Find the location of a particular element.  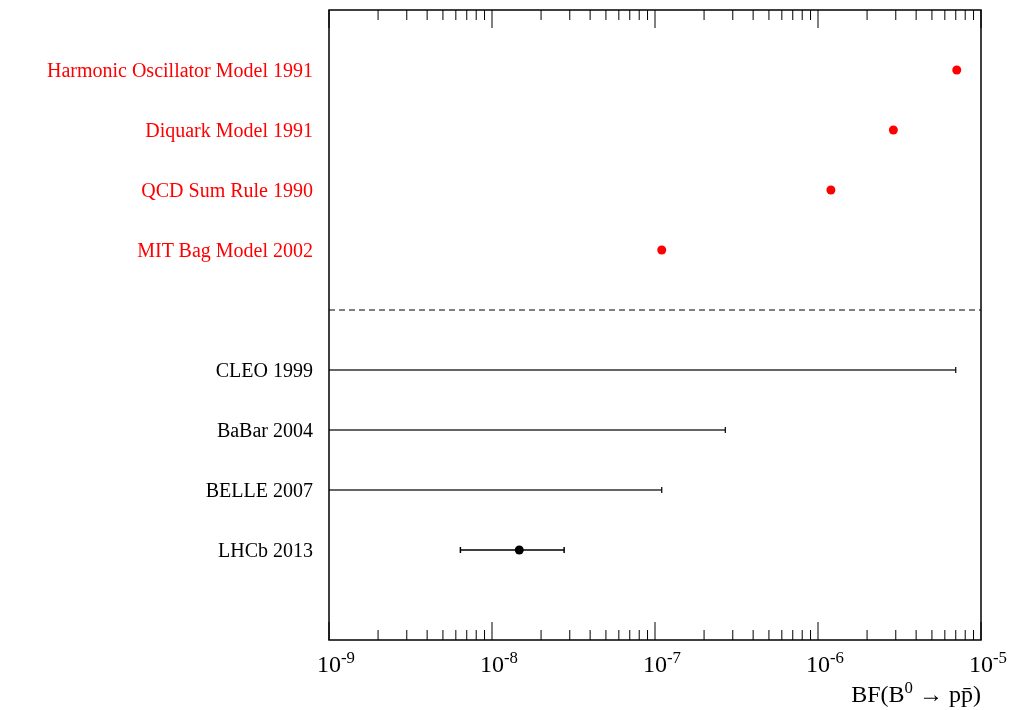

y-tick-label: Harmonic Oscillator Model 1991 is located at coordinates (179, 70).